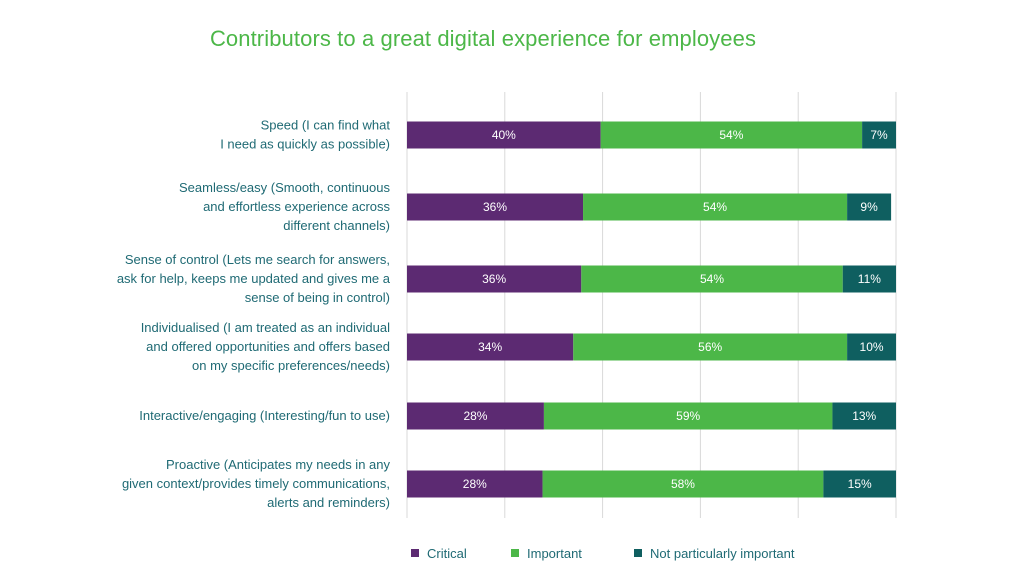 The width and height of the screenshot is (1024, 582). Describe the element at coordinates (284, 187) in the screenshot. I see `category-label-line: Seamless/easy (Smooth, continuous` at that location.